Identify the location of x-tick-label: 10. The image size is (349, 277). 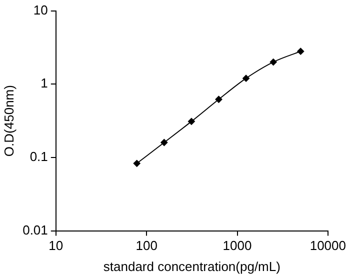
(56, 246).